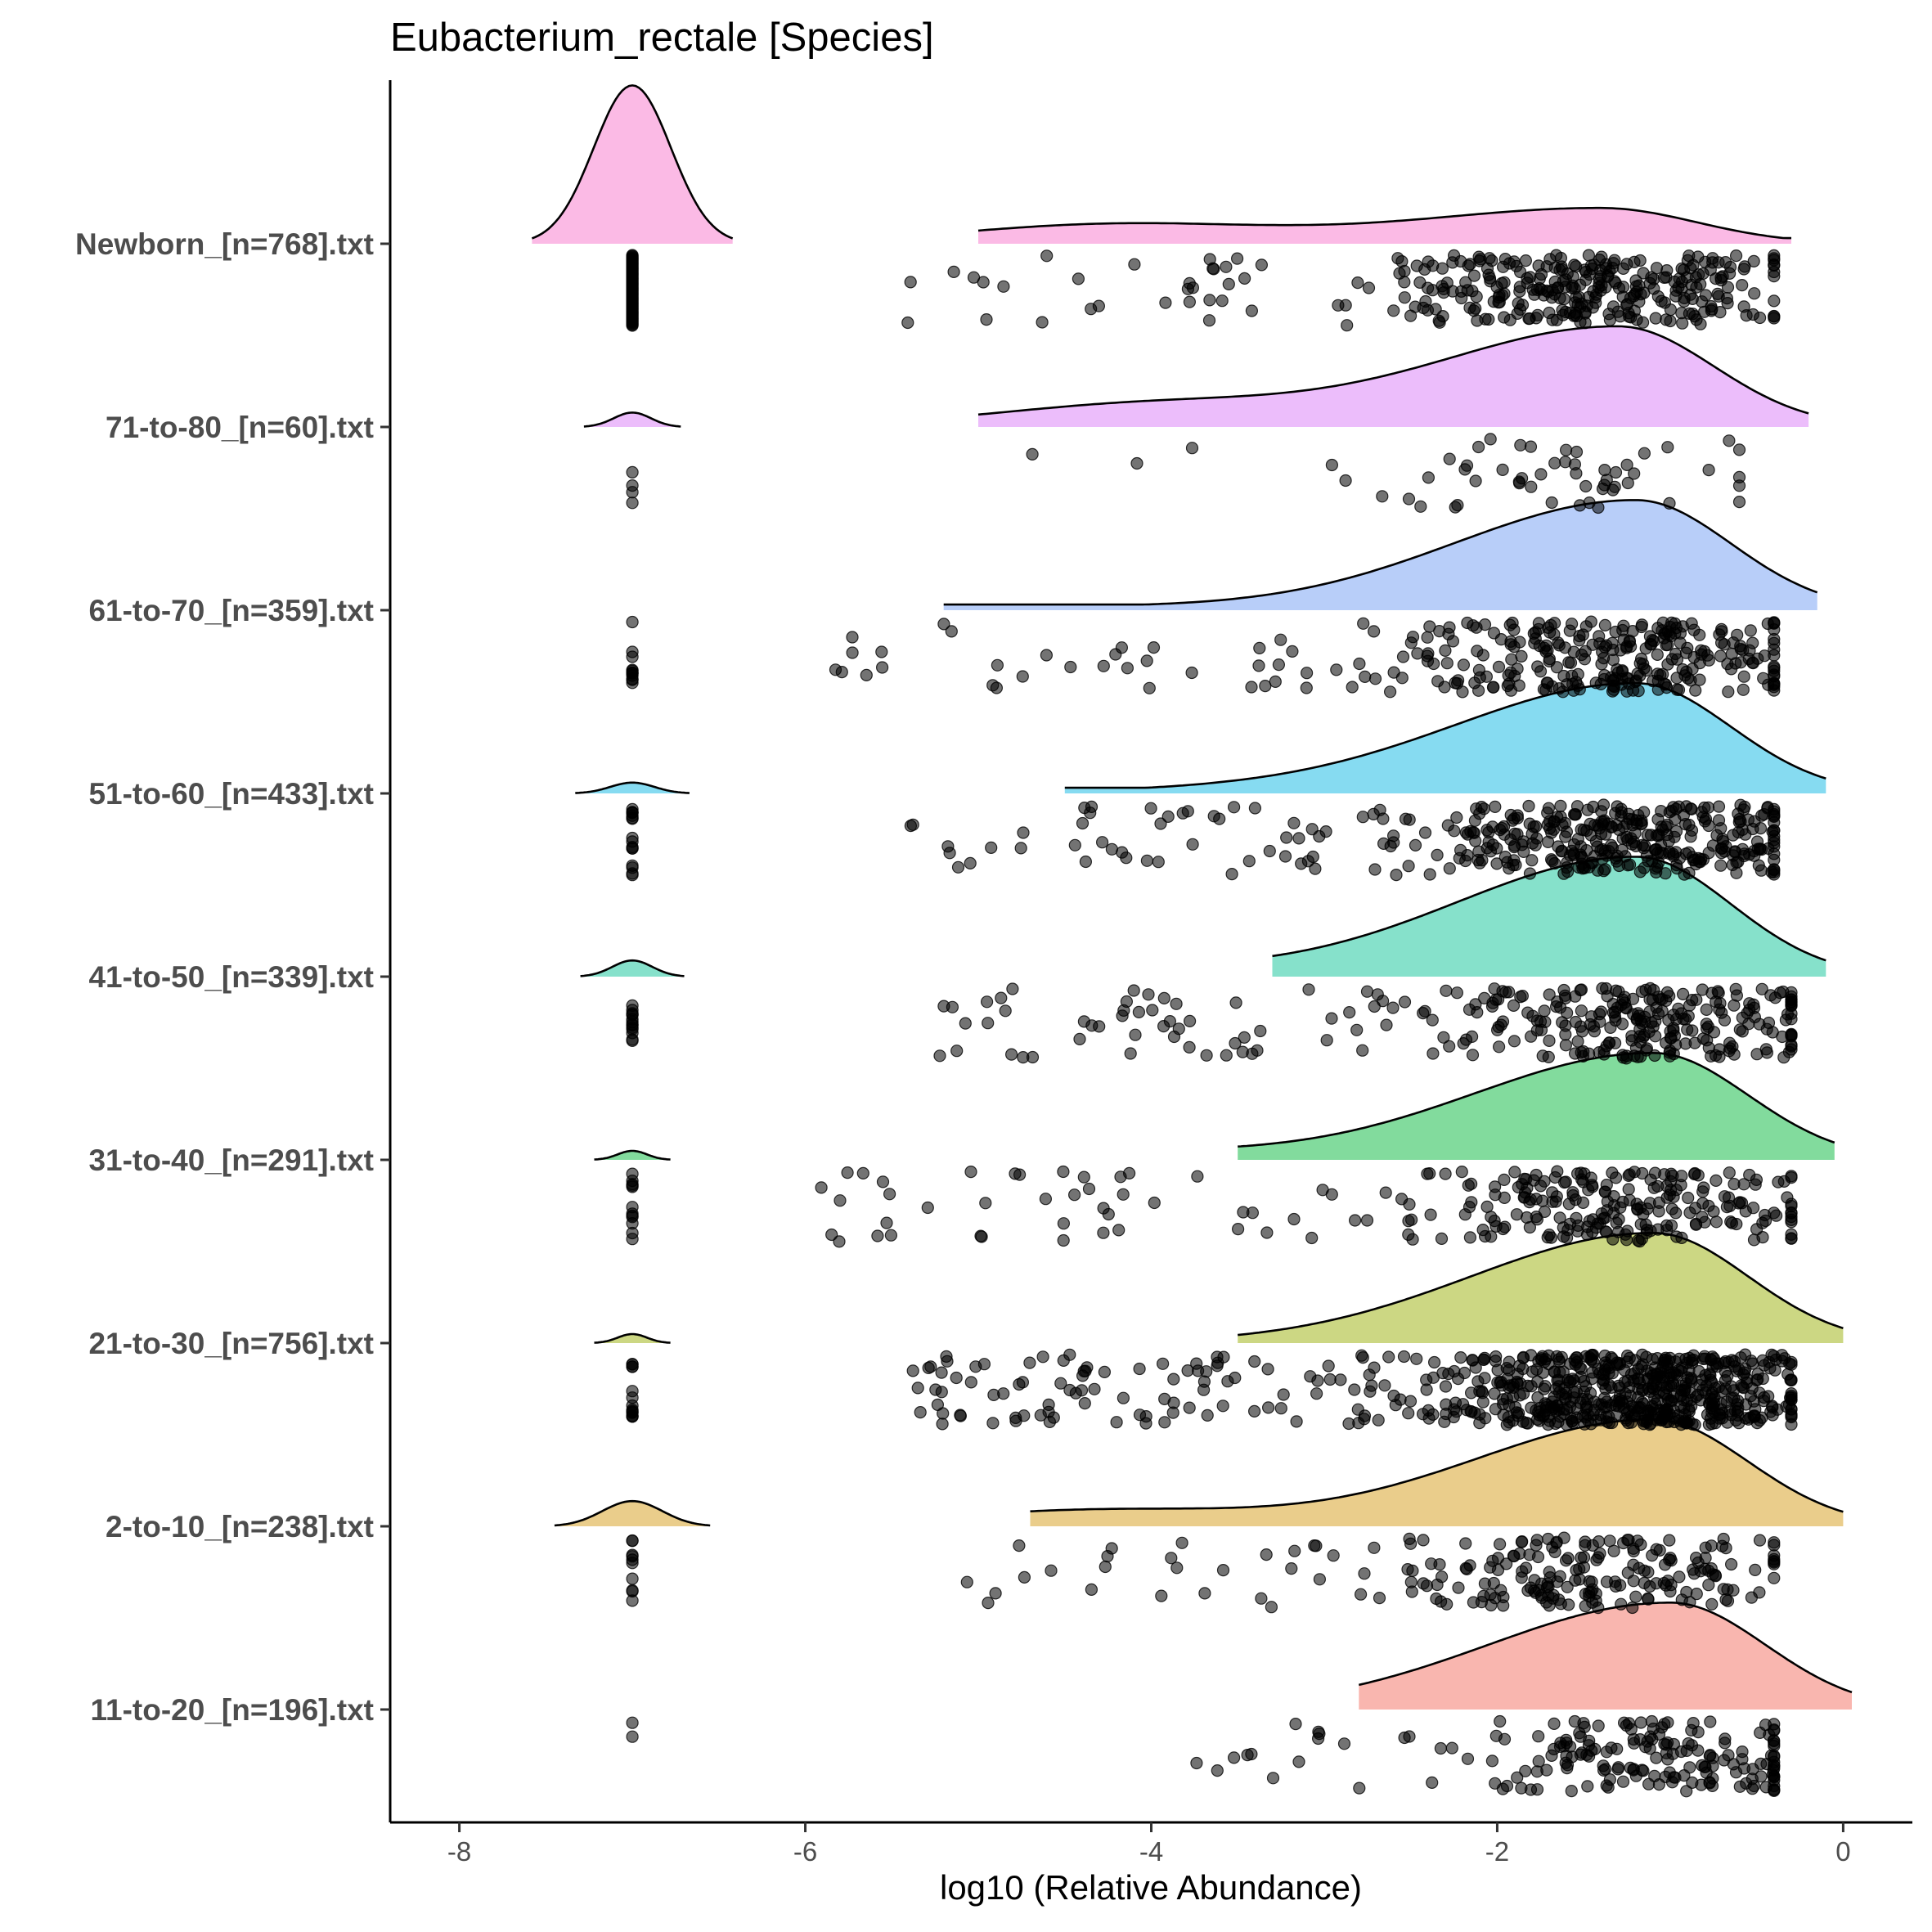 The height and width of the screenshot is (1932, 1932). What do you see at coordinates (805, 1852) in the screenshot?
I see `x-tick-label: -6` at bounding box center [805, 1852].